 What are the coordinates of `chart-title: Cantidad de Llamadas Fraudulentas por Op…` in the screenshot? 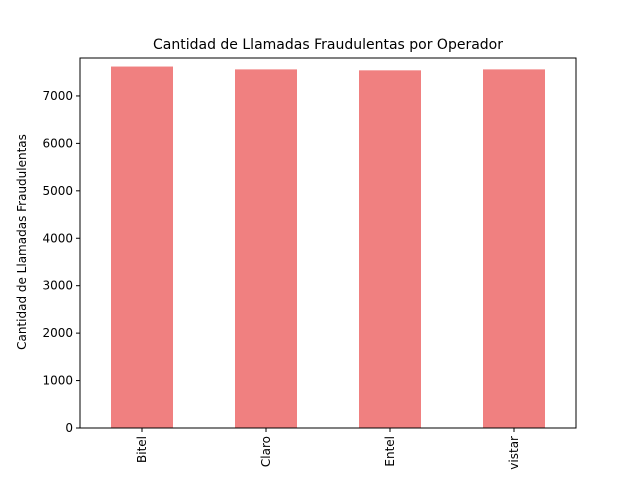 It's located at (328, 45).